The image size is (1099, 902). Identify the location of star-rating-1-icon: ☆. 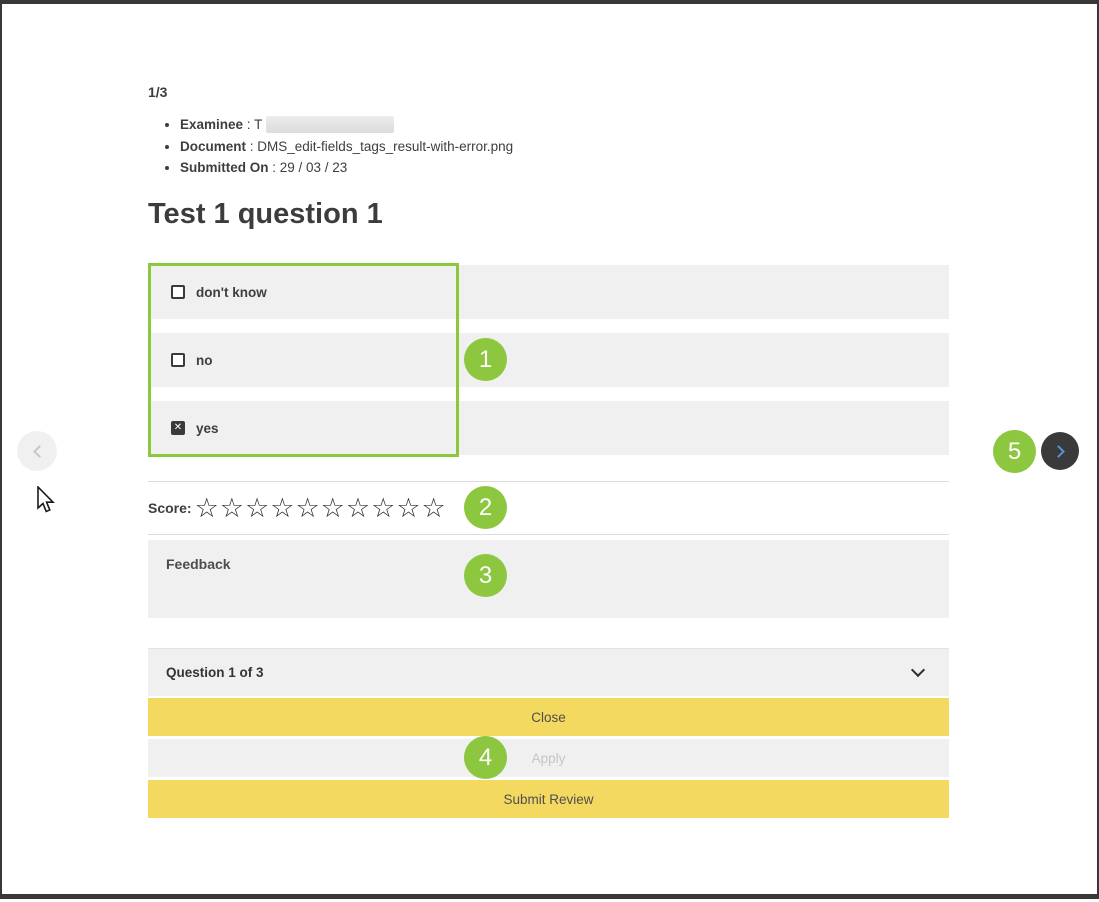
(206, 508).